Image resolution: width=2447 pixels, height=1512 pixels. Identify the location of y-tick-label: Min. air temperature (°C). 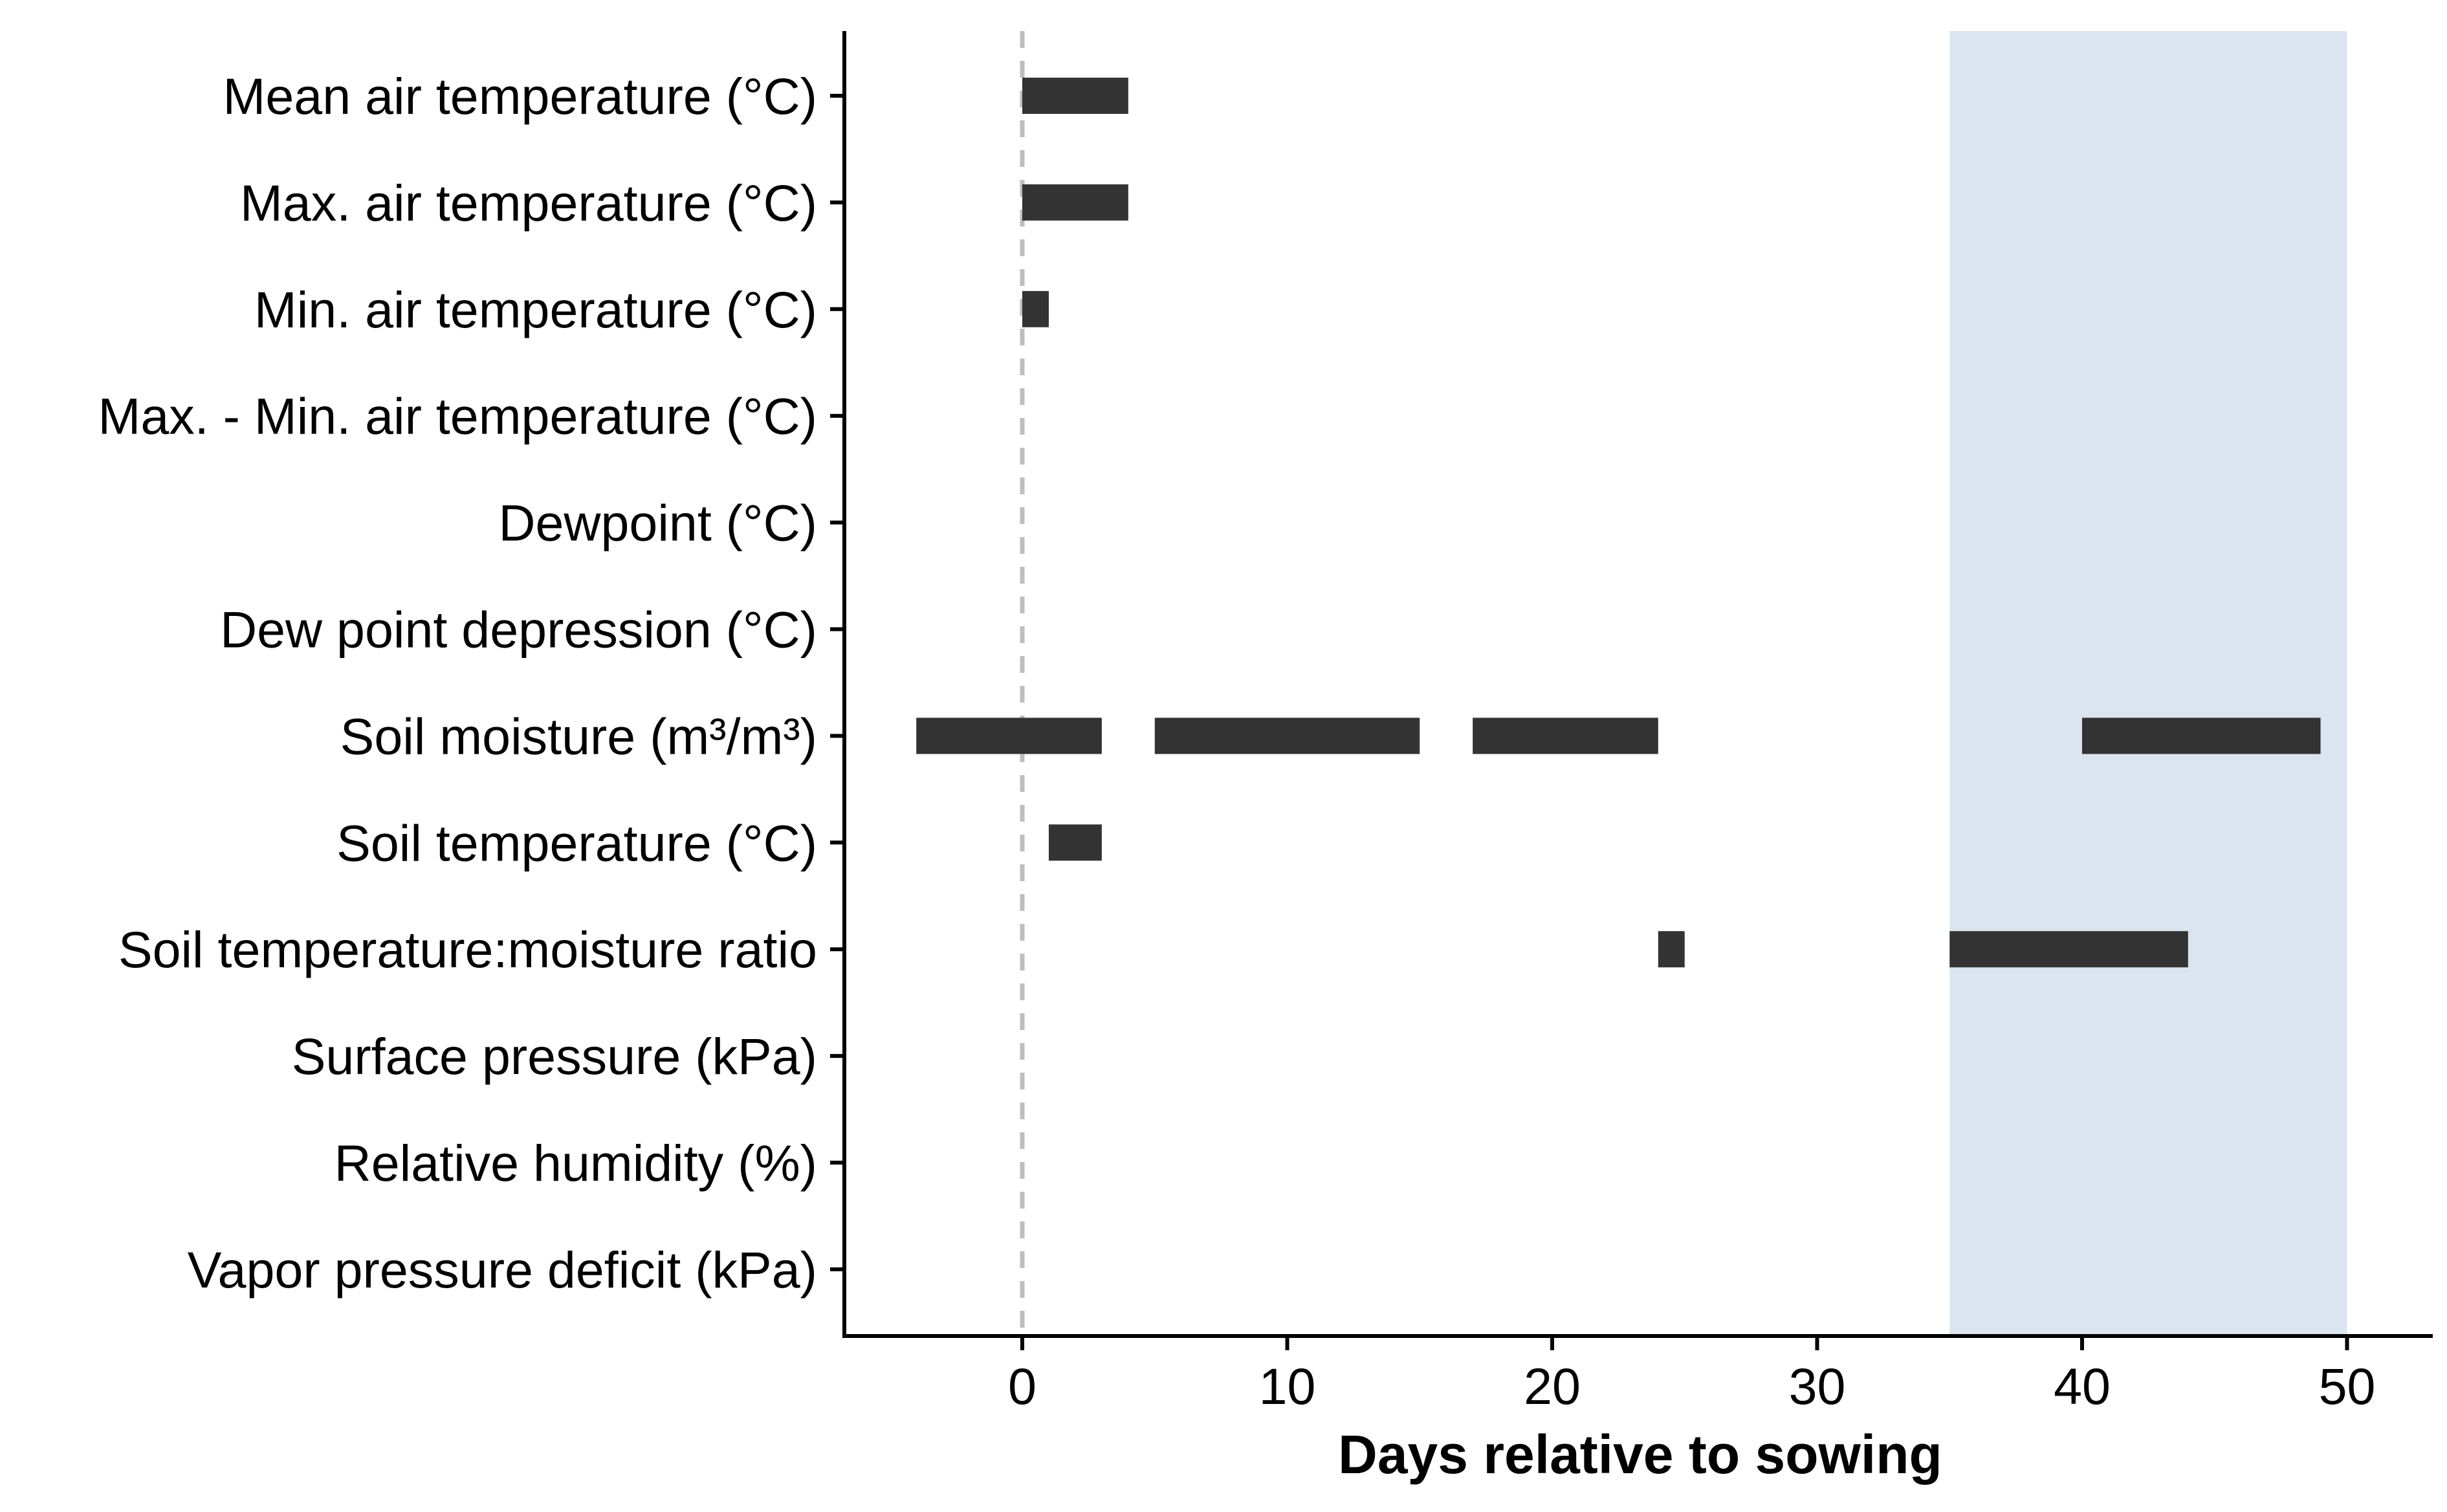
(535, 309).